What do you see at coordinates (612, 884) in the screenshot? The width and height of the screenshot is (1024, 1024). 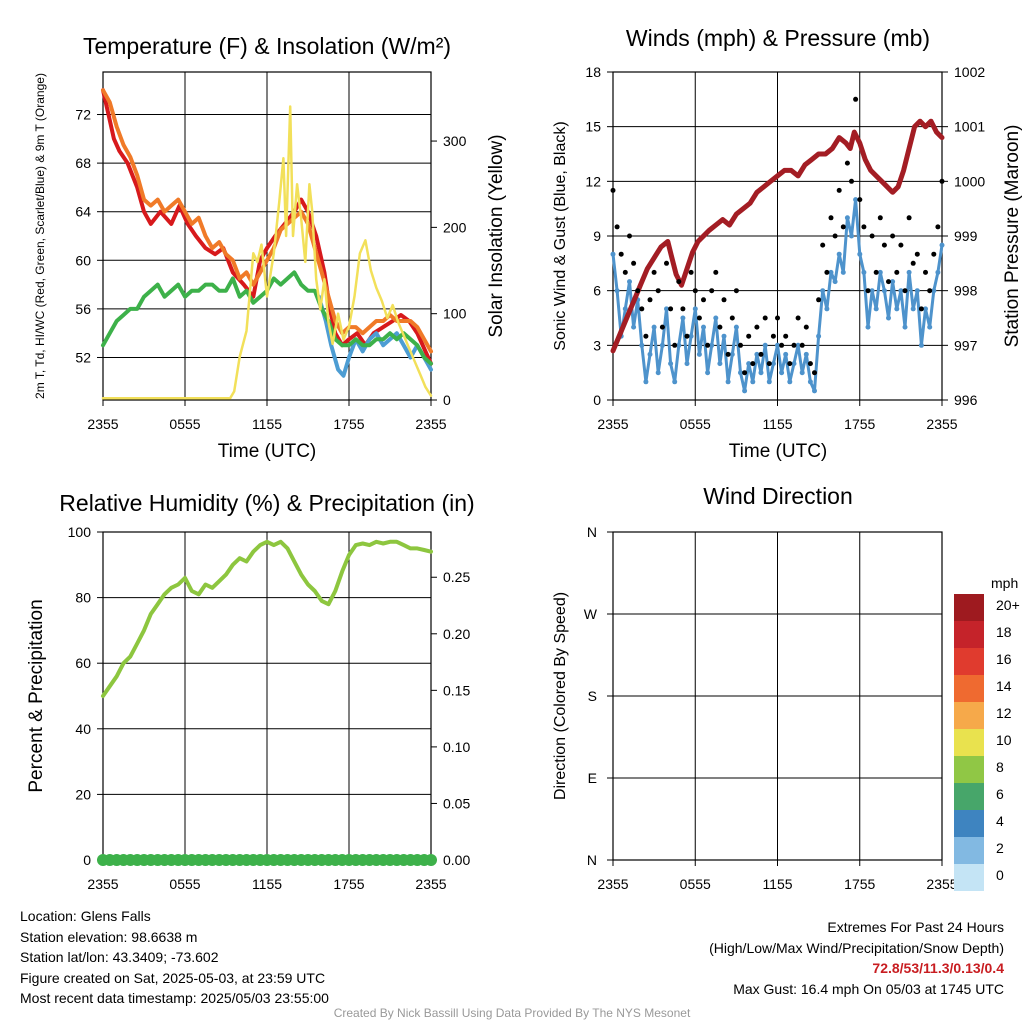 I see `x-tick-label: 2355` at bounding box center [612, 884].